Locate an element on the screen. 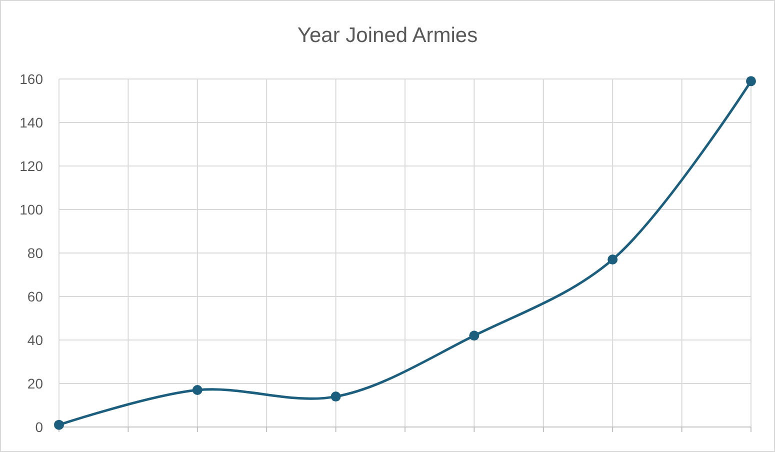 The width and height of the screenshot is (775, 452). y-tick-label: 40 is located at coordinates (35, 340).